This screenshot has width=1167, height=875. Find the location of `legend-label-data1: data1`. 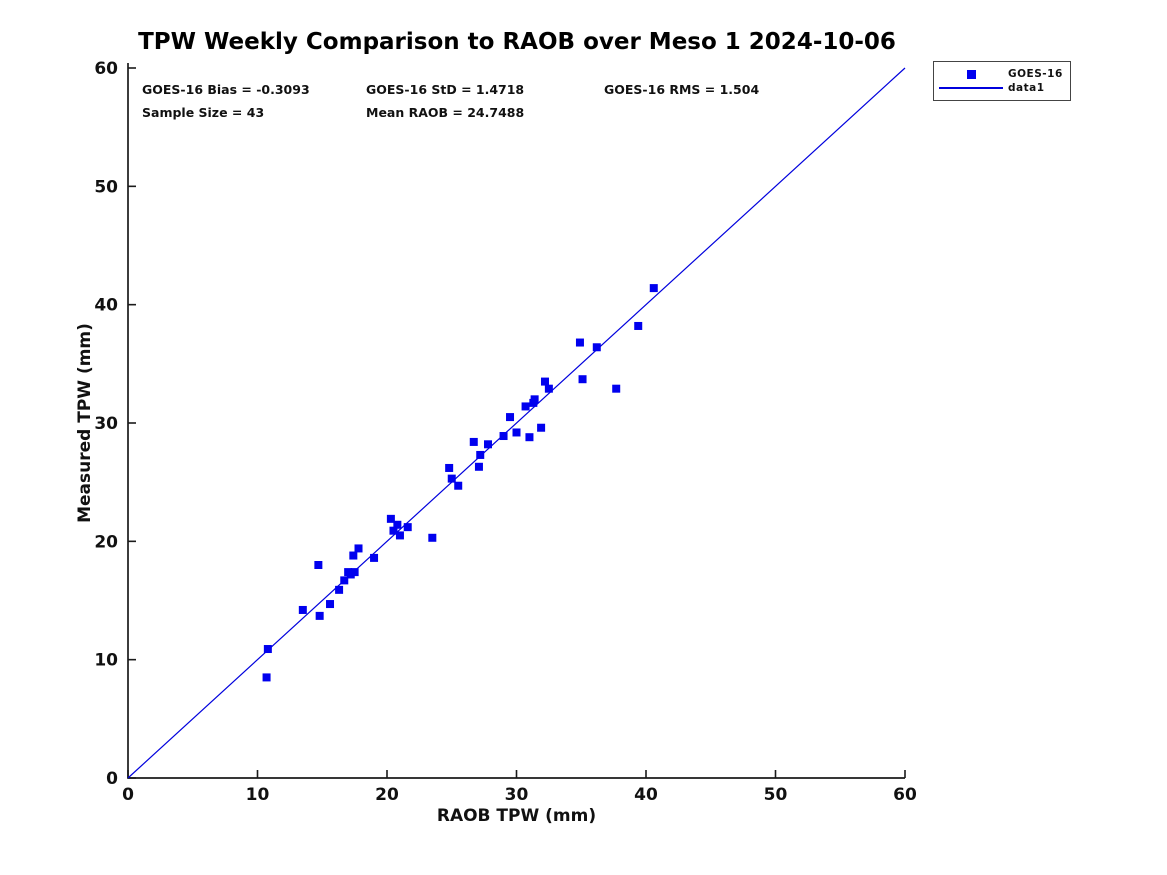

legend-label-data1: data1 is located at coordinates (1026, 88).